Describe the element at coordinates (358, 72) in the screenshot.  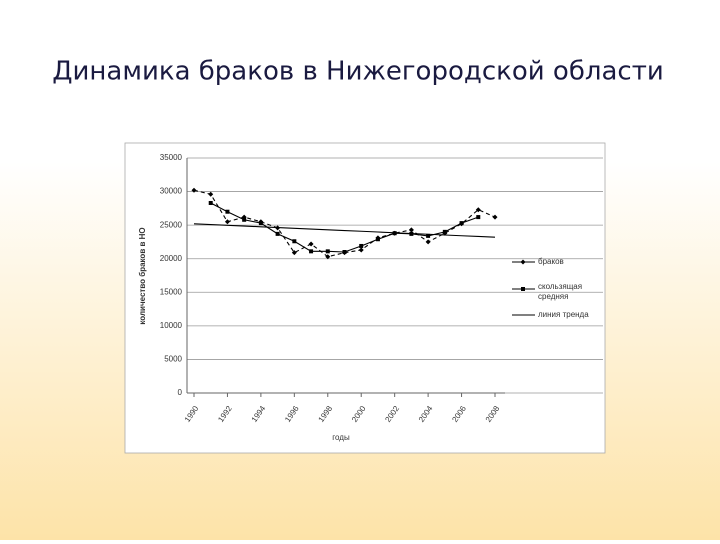
I see `slide-title: Динамика браков в Нижегородской области` at that location.